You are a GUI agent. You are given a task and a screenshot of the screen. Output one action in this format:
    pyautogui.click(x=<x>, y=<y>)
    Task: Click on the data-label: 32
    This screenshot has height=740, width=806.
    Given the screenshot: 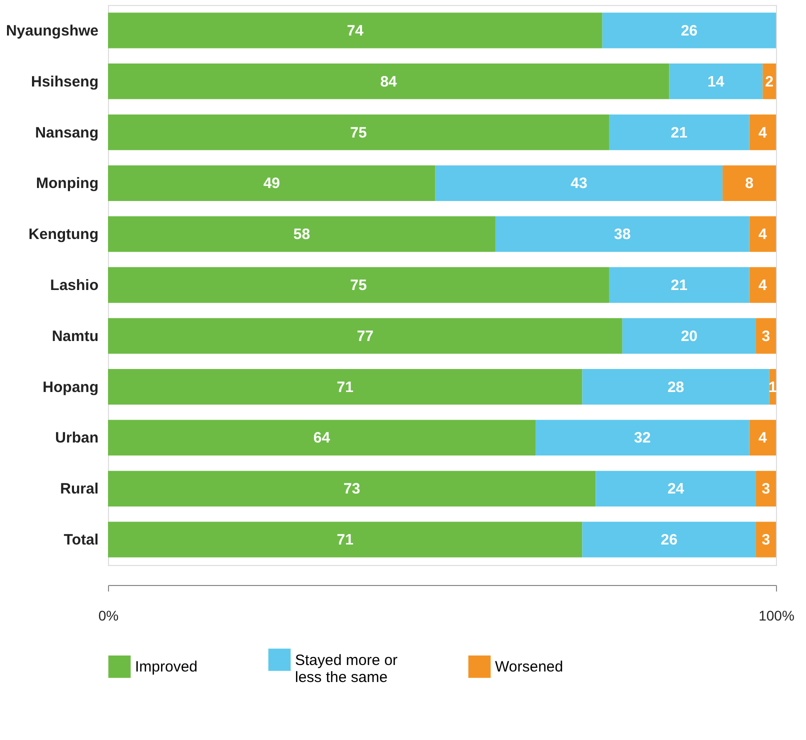 What is the action you would take?
    pyautogui.click(x=642, y=438)
    